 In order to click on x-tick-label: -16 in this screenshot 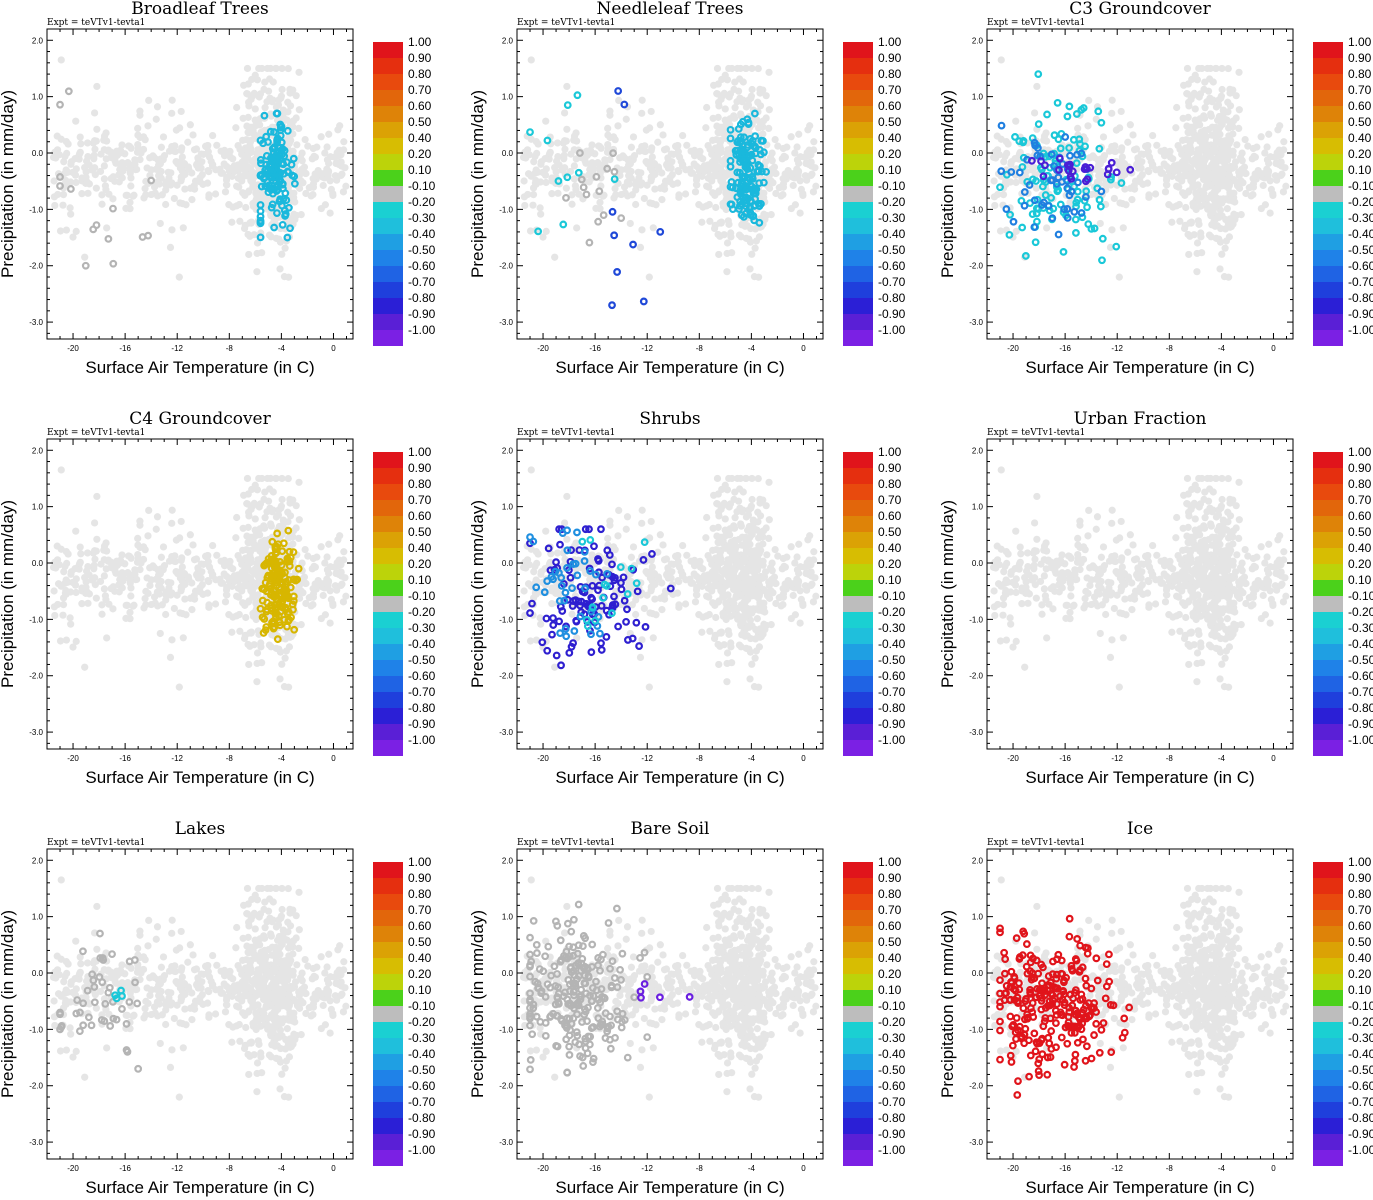, I will do `click(1065, 348)`.